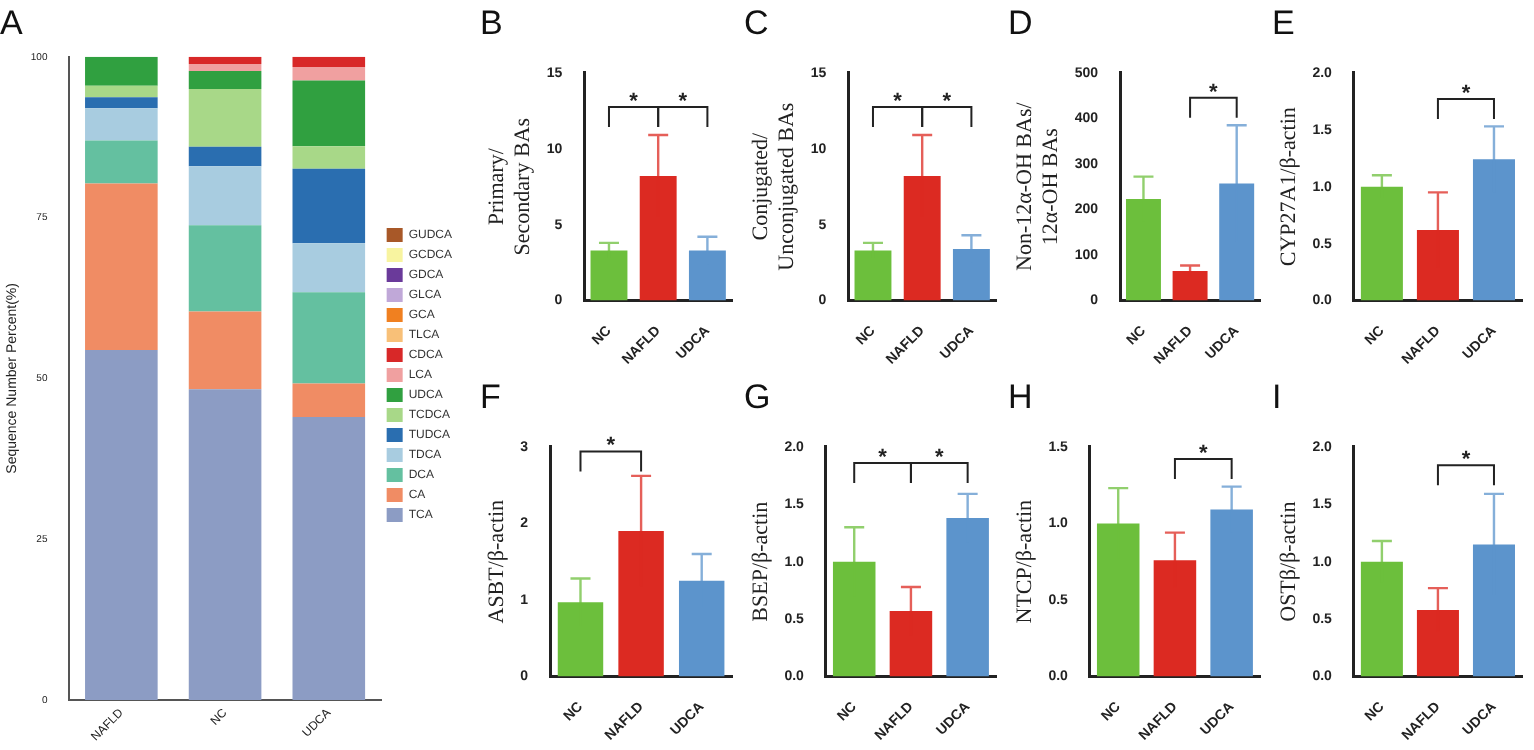  Describe the element at coordinates (1288, 561) in the screenshot. I see `y-axis-title: OSTβ/β-actin` at that location.